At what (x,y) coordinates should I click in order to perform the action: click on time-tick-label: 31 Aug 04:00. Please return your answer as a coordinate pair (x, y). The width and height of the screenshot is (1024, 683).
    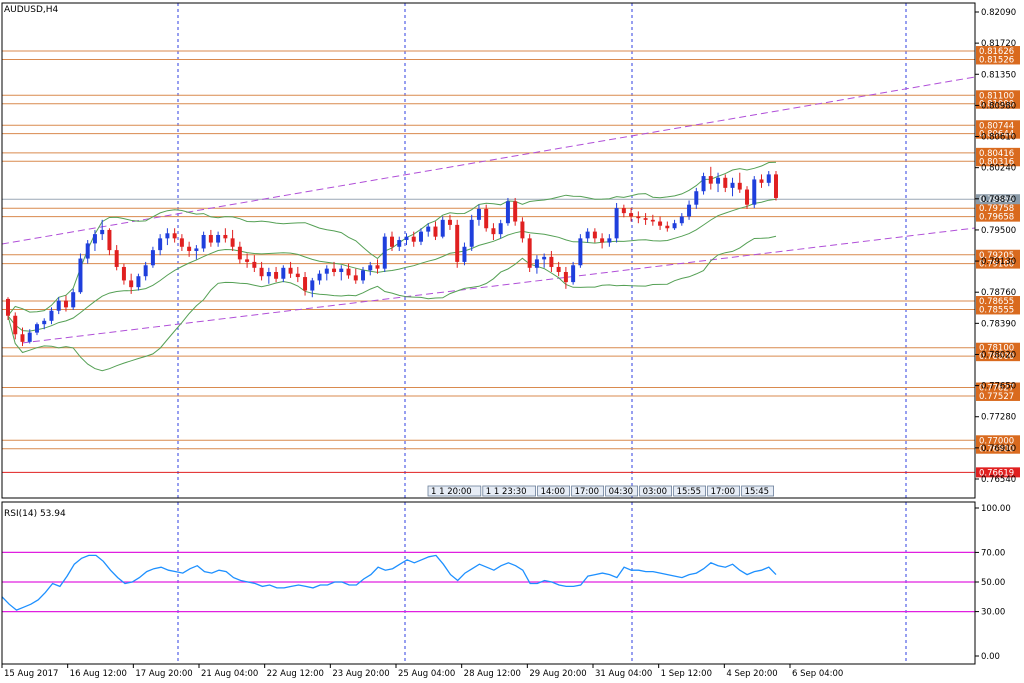
    Looking at the image, I should click on (623, 674).